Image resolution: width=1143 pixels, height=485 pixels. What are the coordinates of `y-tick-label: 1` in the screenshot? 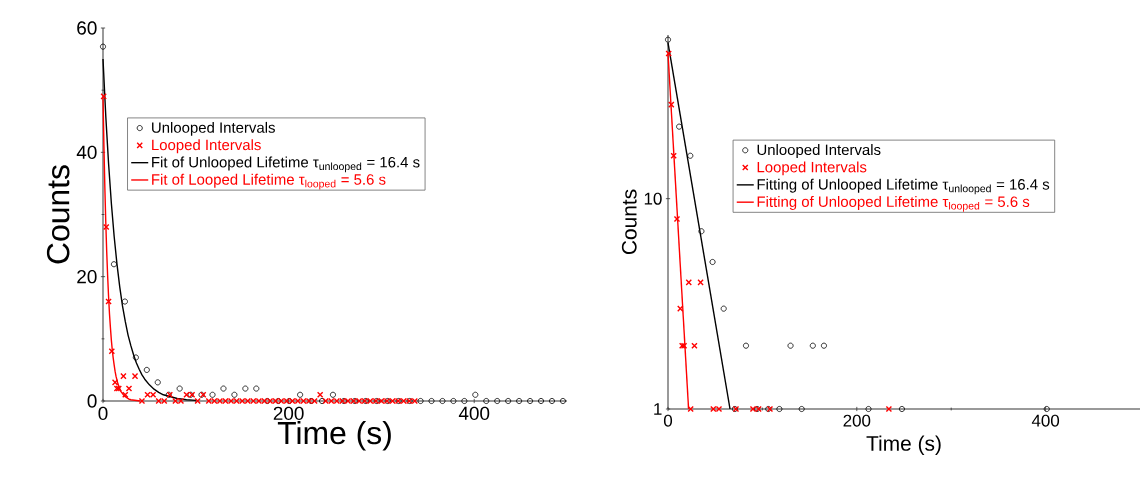 It's located at (658, 409).